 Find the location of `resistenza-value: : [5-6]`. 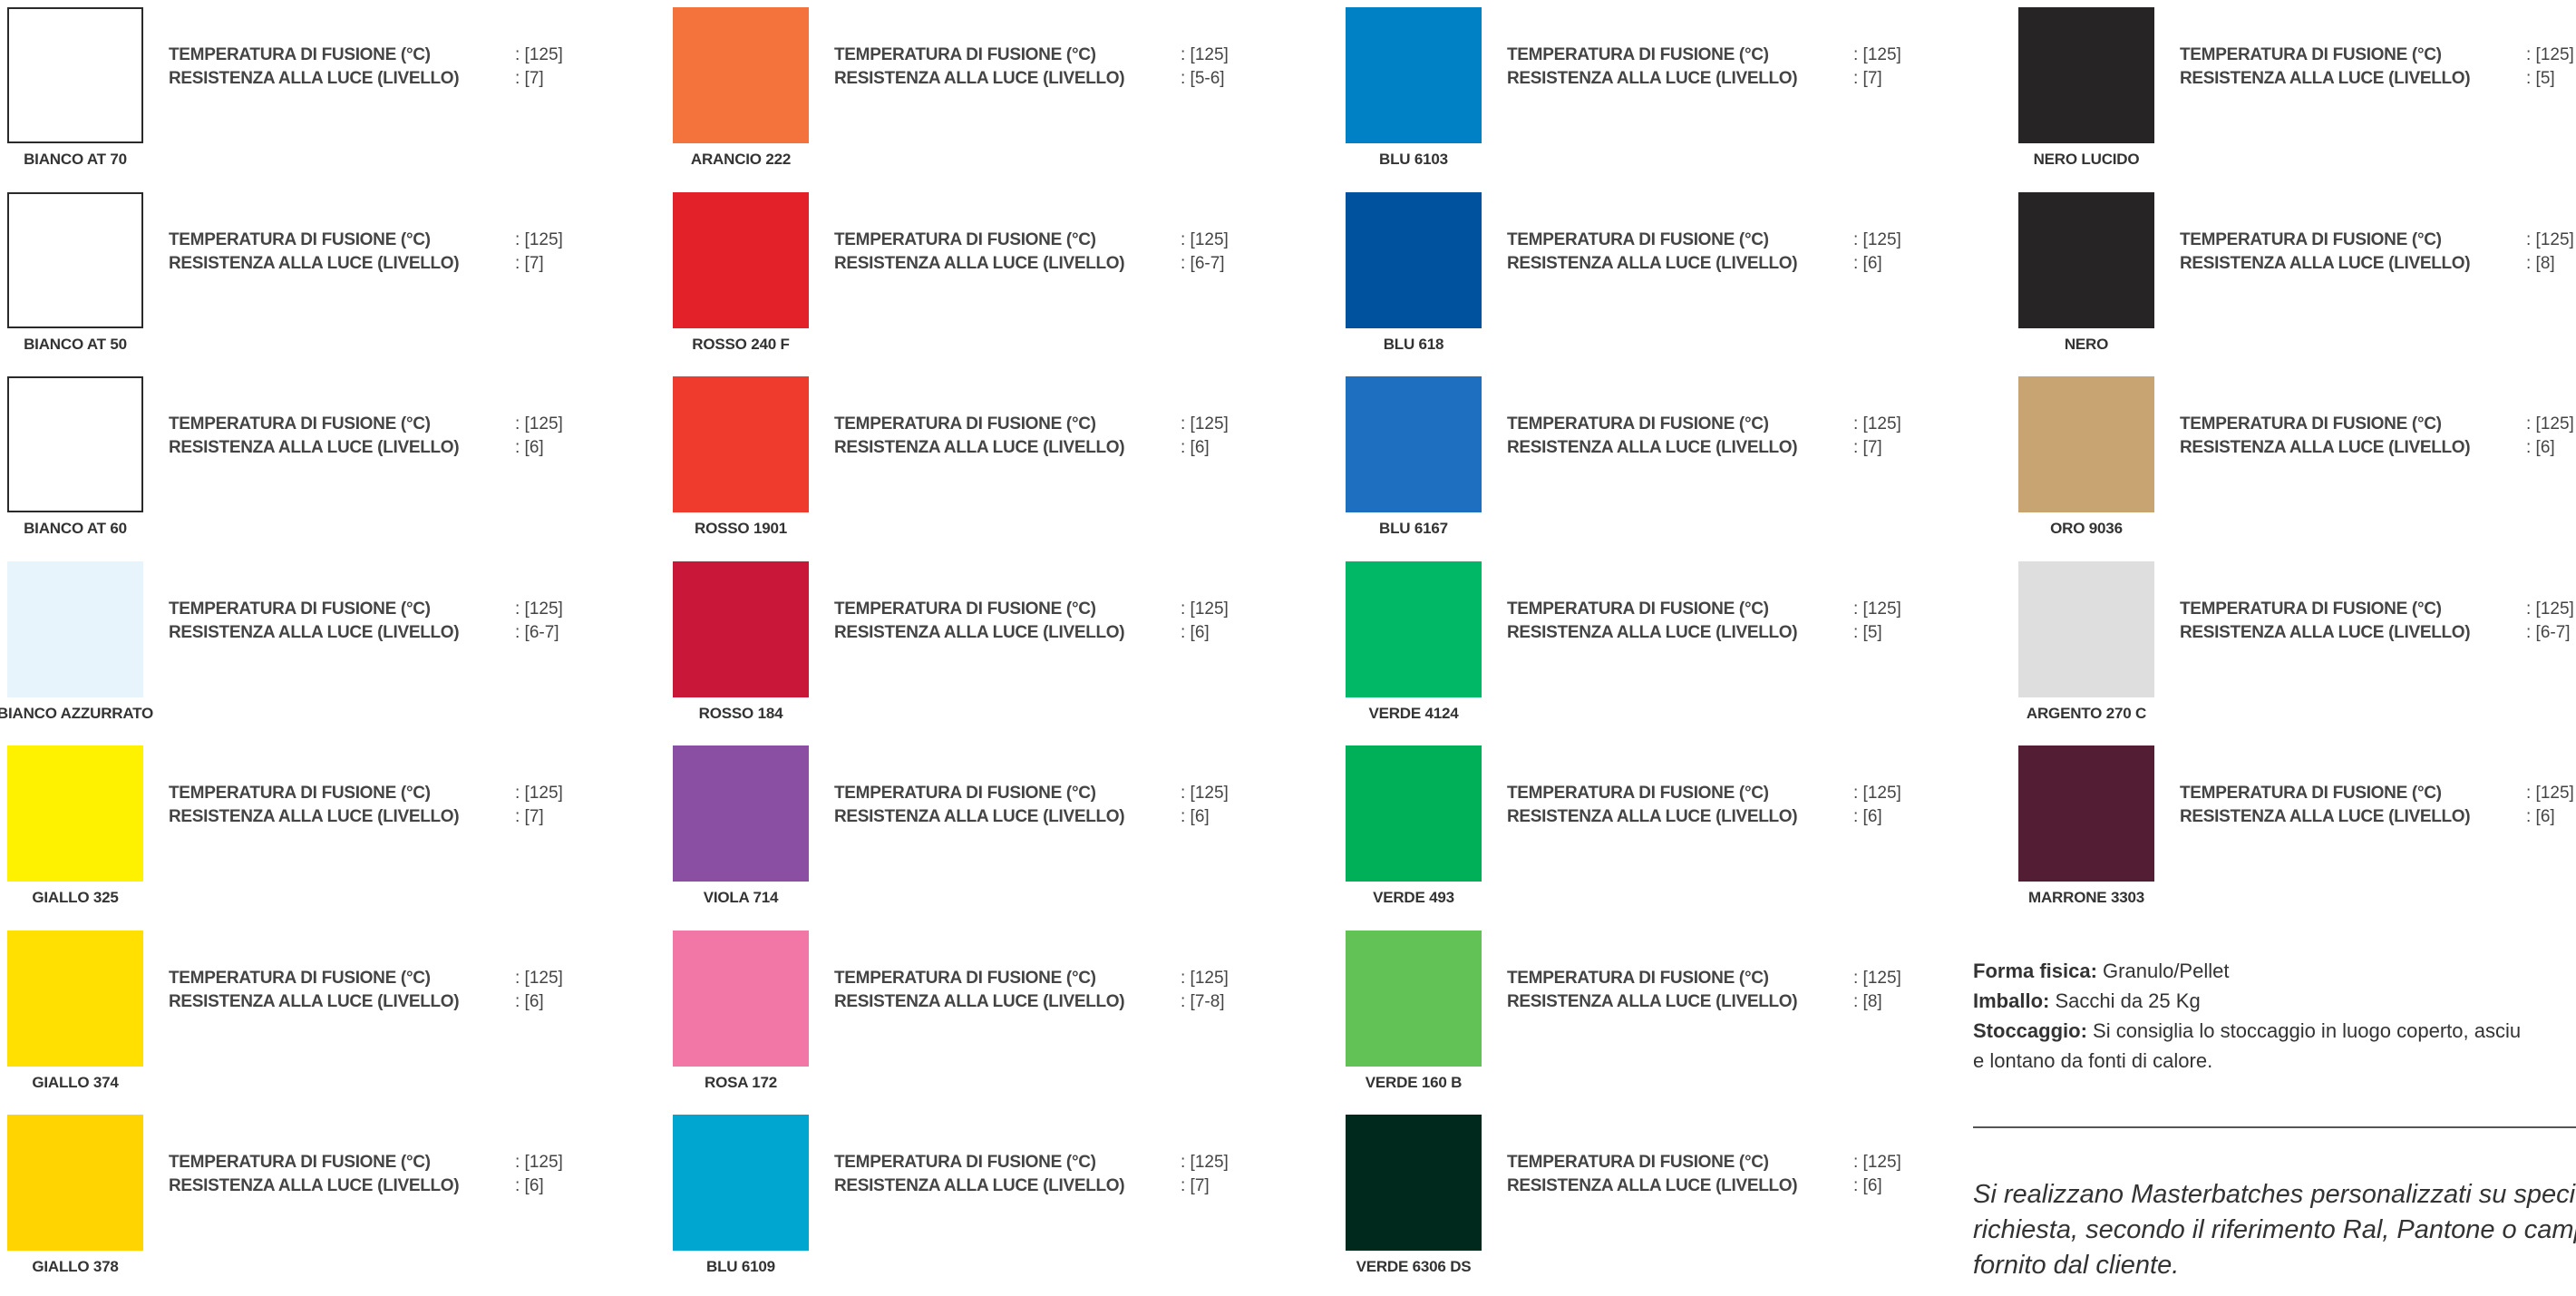

resistenza-value: : [5-6] is located at coordinates (1203, 78).